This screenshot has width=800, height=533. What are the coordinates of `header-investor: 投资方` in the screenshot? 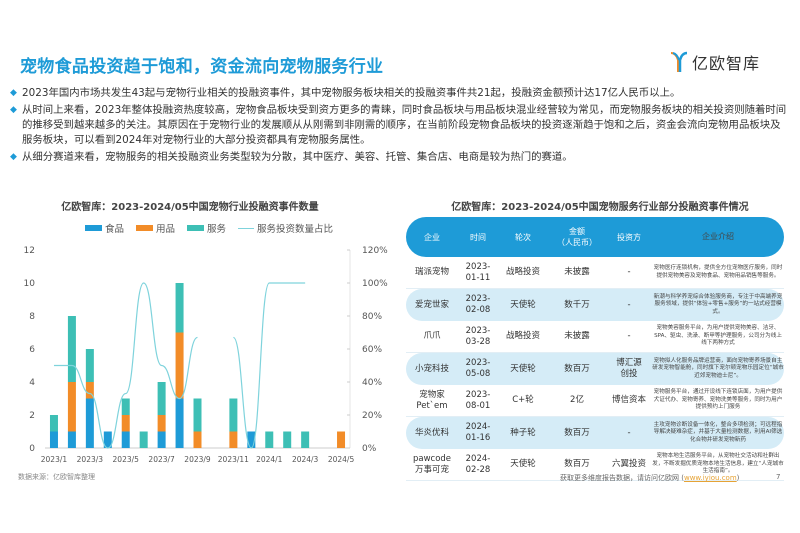 It's located at (629, 237).